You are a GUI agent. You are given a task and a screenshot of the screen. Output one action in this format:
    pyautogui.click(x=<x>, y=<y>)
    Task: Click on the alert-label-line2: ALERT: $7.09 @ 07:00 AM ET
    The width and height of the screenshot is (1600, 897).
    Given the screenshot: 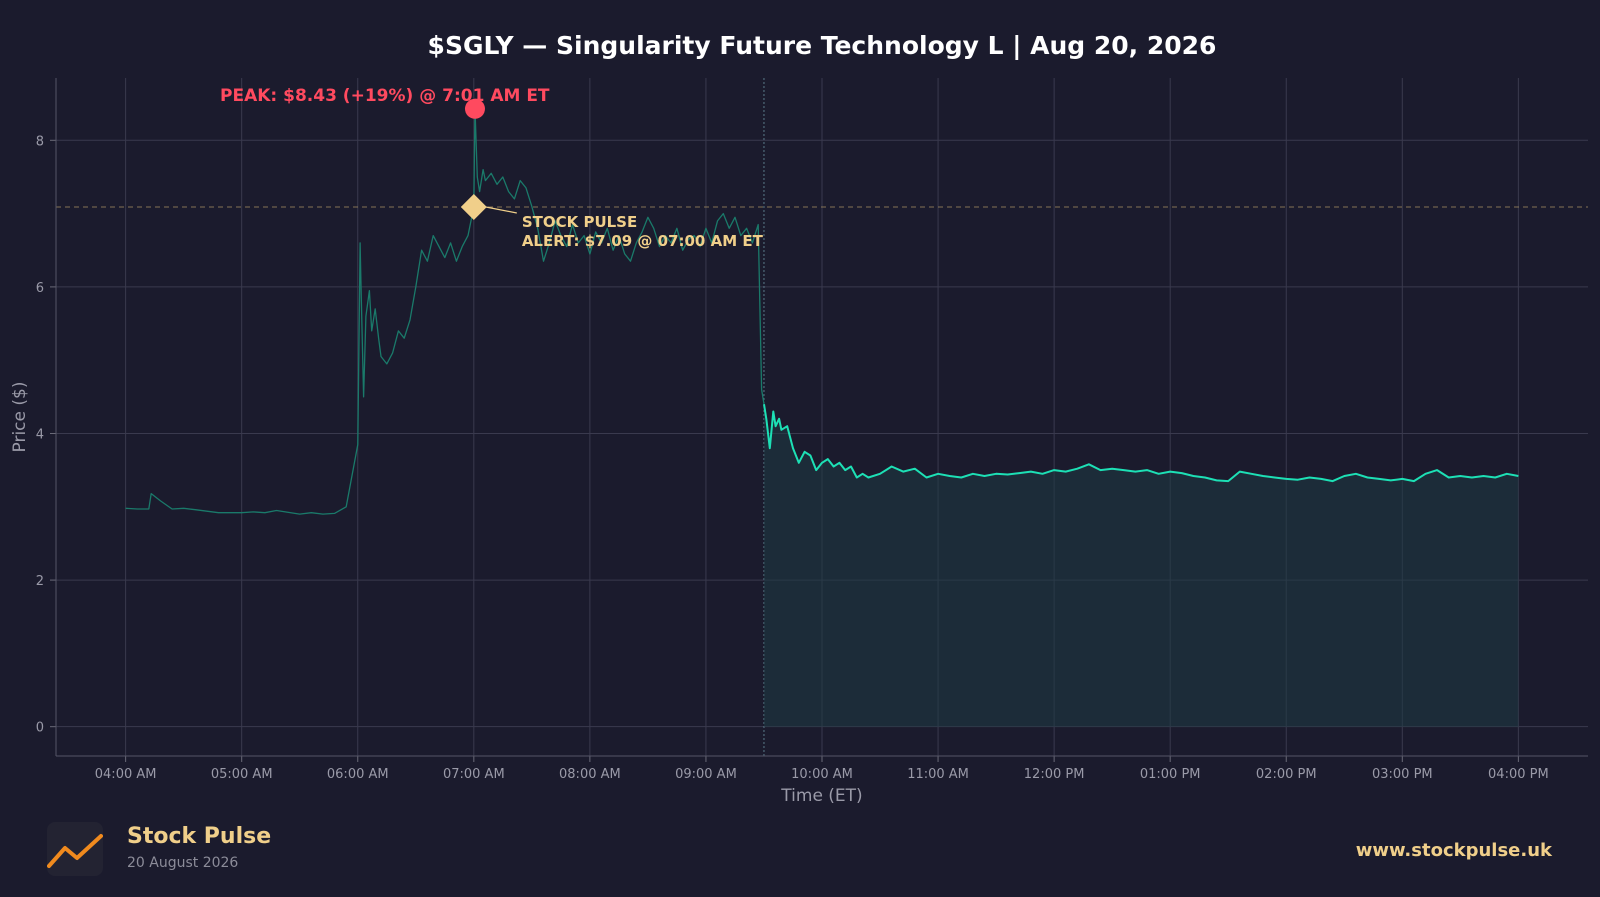 What is the action you would take?
    pyautogui.click(x=643, y=241)
    